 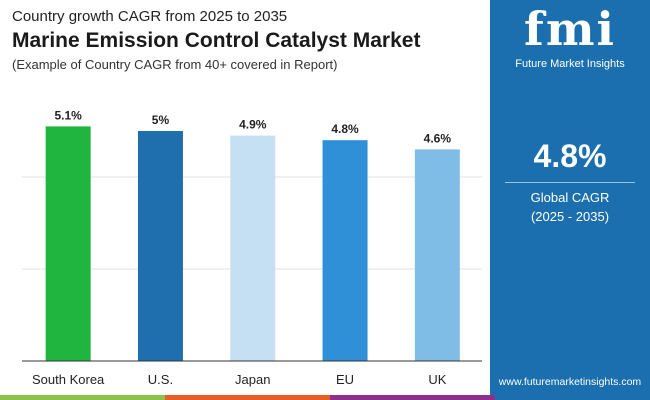 What do you see at coordinates (570, 29) in the screenshot?
I see `fmi-logo: fmi` at bounding box center [570, 29].